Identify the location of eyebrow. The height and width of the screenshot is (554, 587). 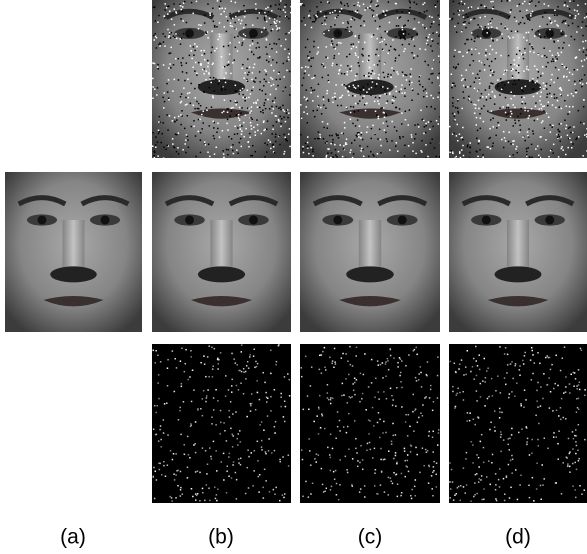
(486, 201).